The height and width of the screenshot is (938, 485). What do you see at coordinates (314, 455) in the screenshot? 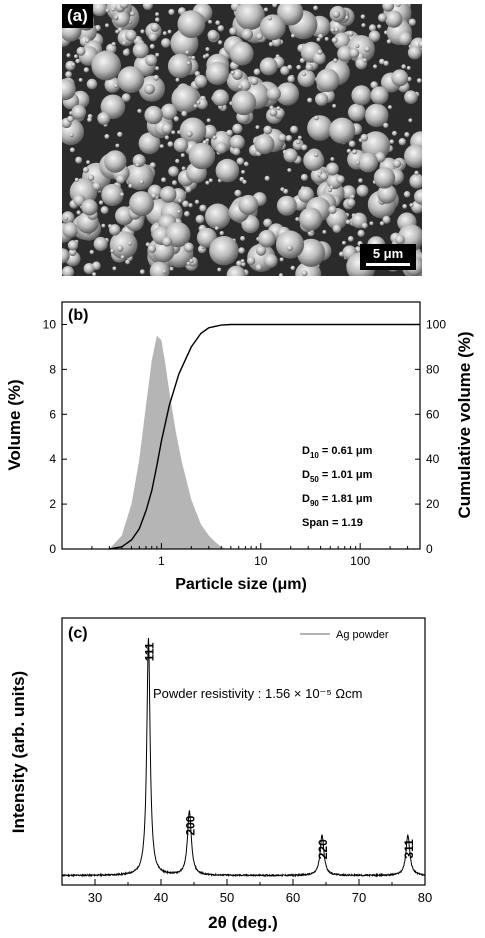
I see `psd-annotation-subscript: 10` at bounding box center [314, 455].